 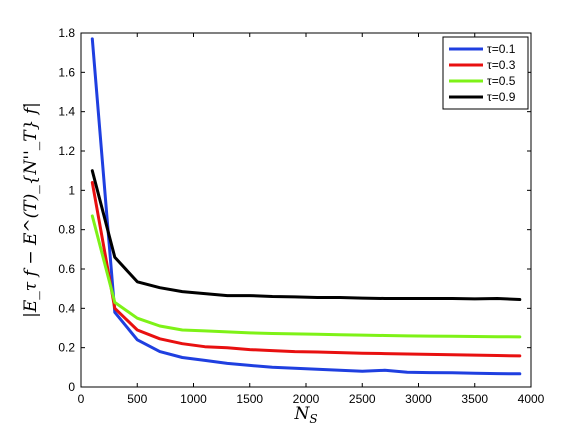 I want to click on x-tick-label: 1000, so click(x=193, y=399).